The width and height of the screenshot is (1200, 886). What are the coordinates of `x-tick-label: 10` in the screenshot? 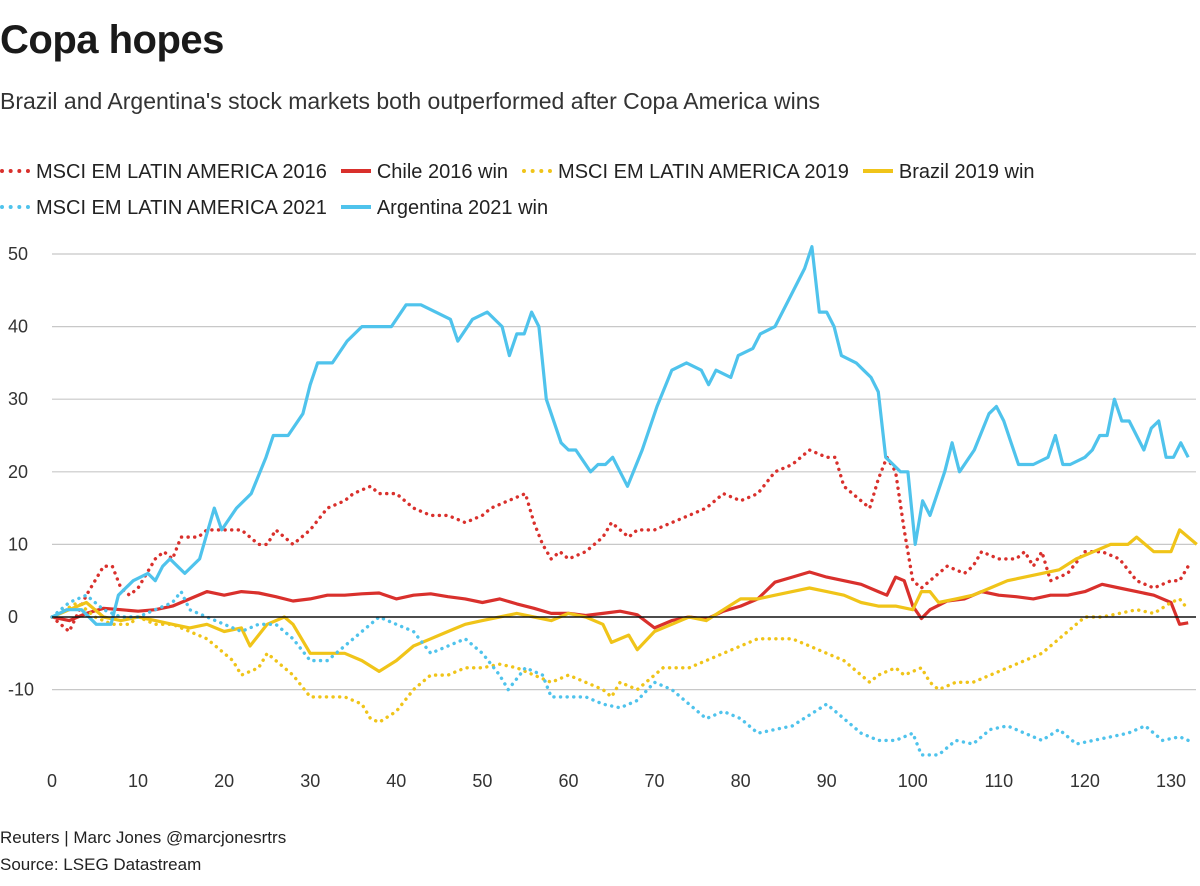 It's located at (138, 780).